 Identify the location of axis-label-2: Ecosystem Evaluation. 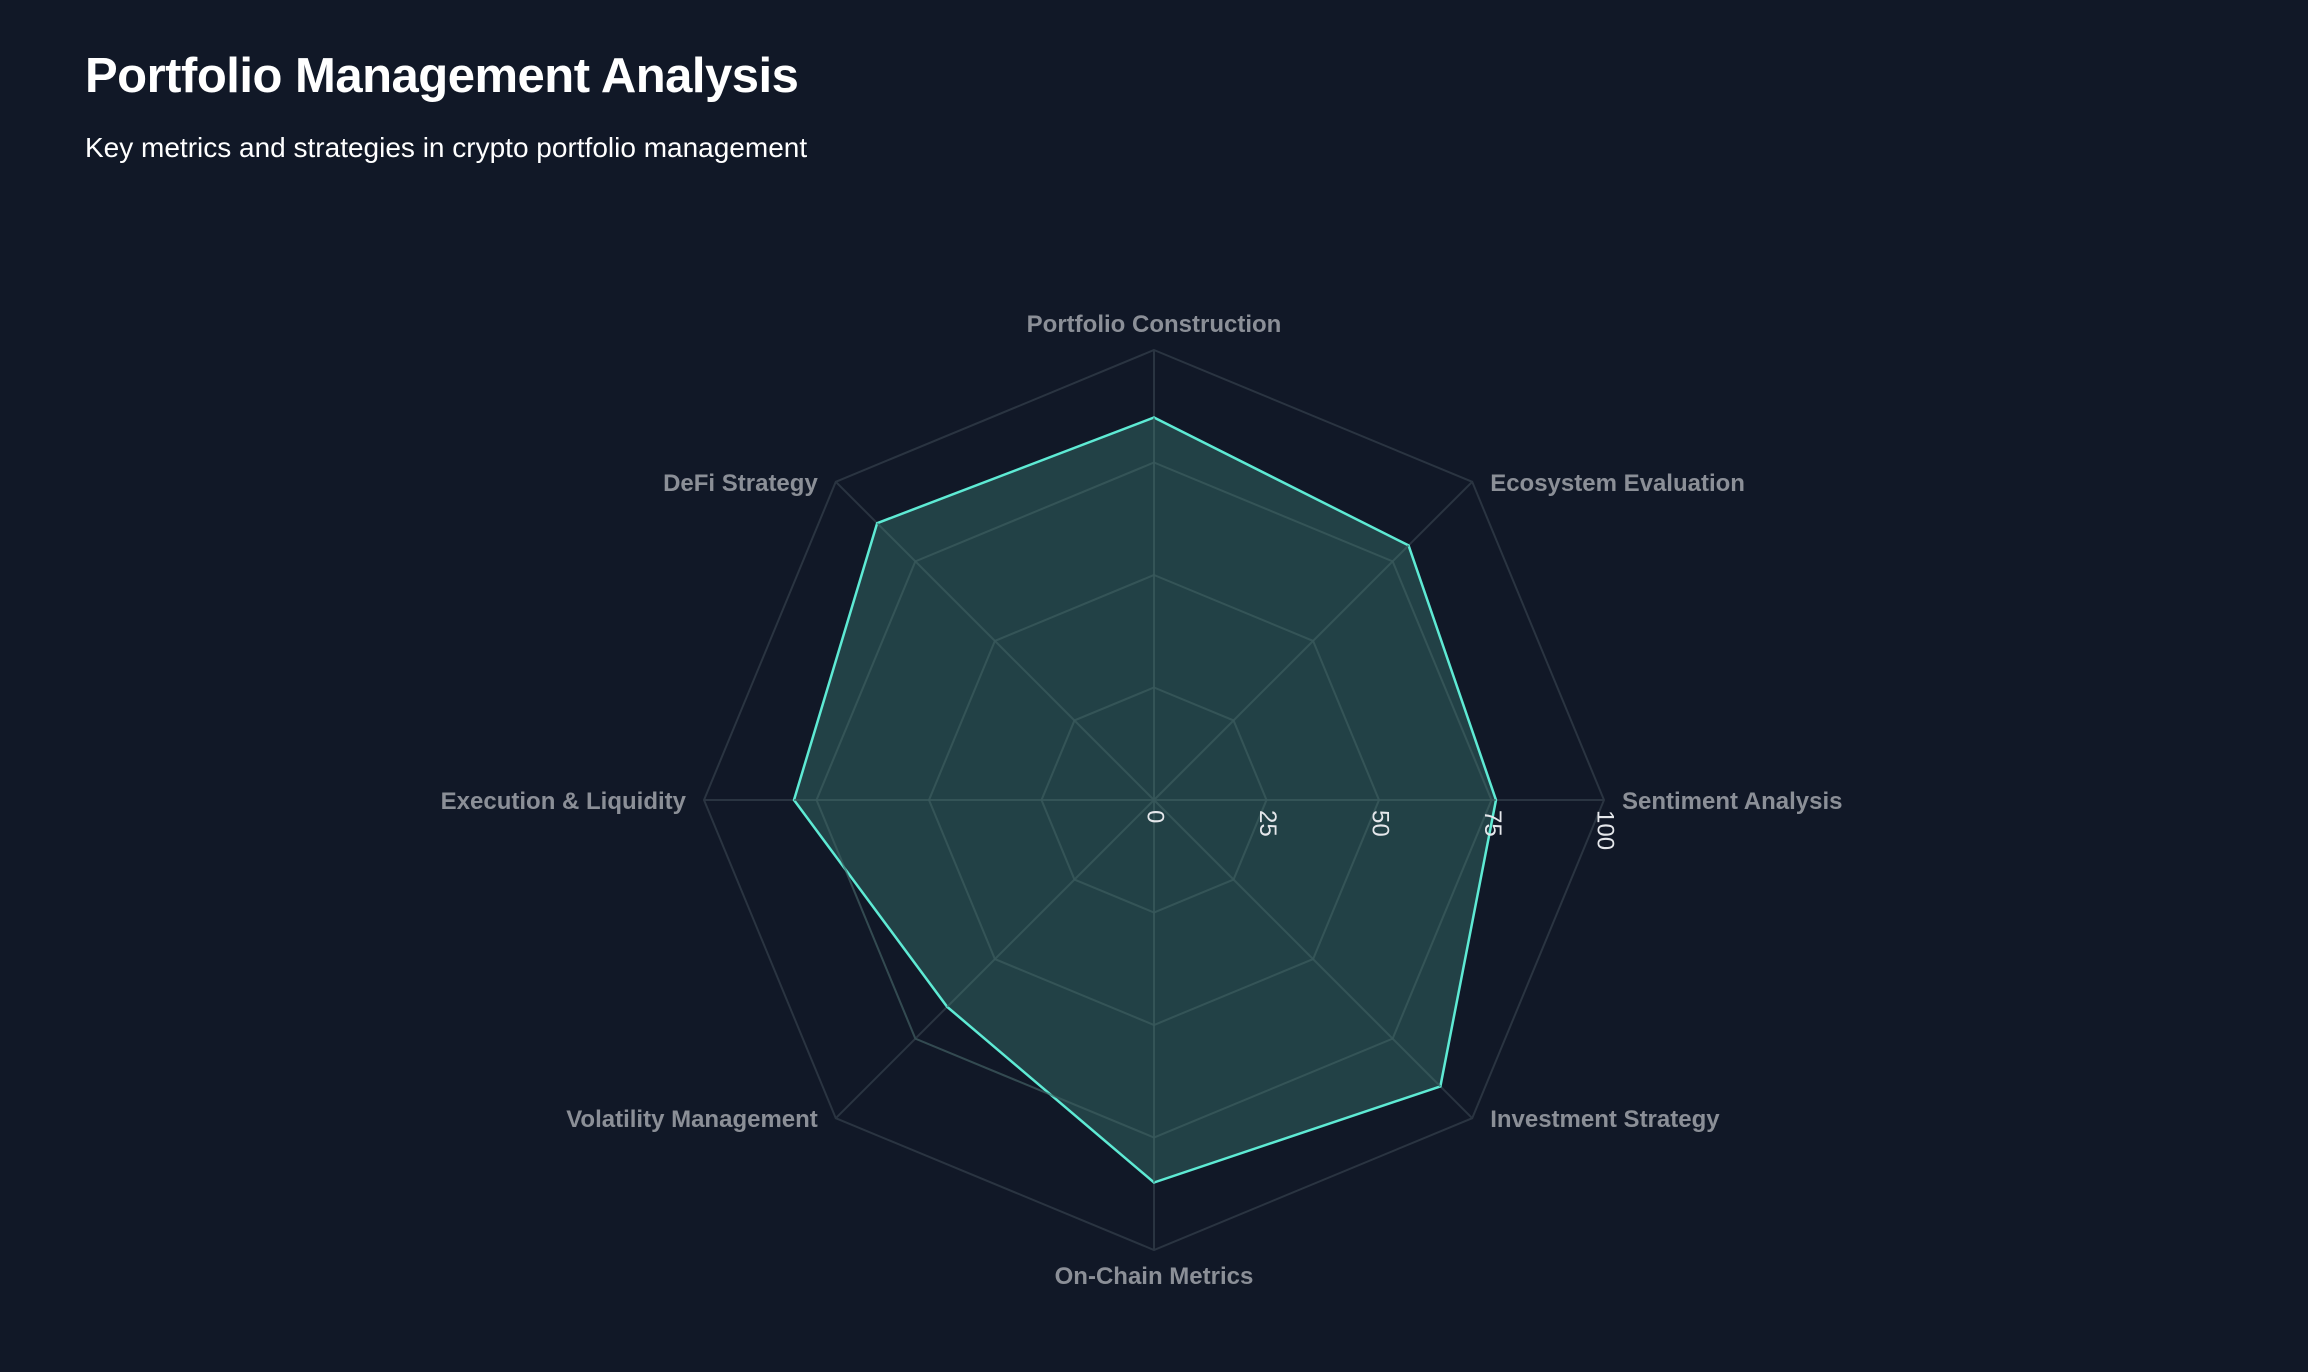
(1617, 483).